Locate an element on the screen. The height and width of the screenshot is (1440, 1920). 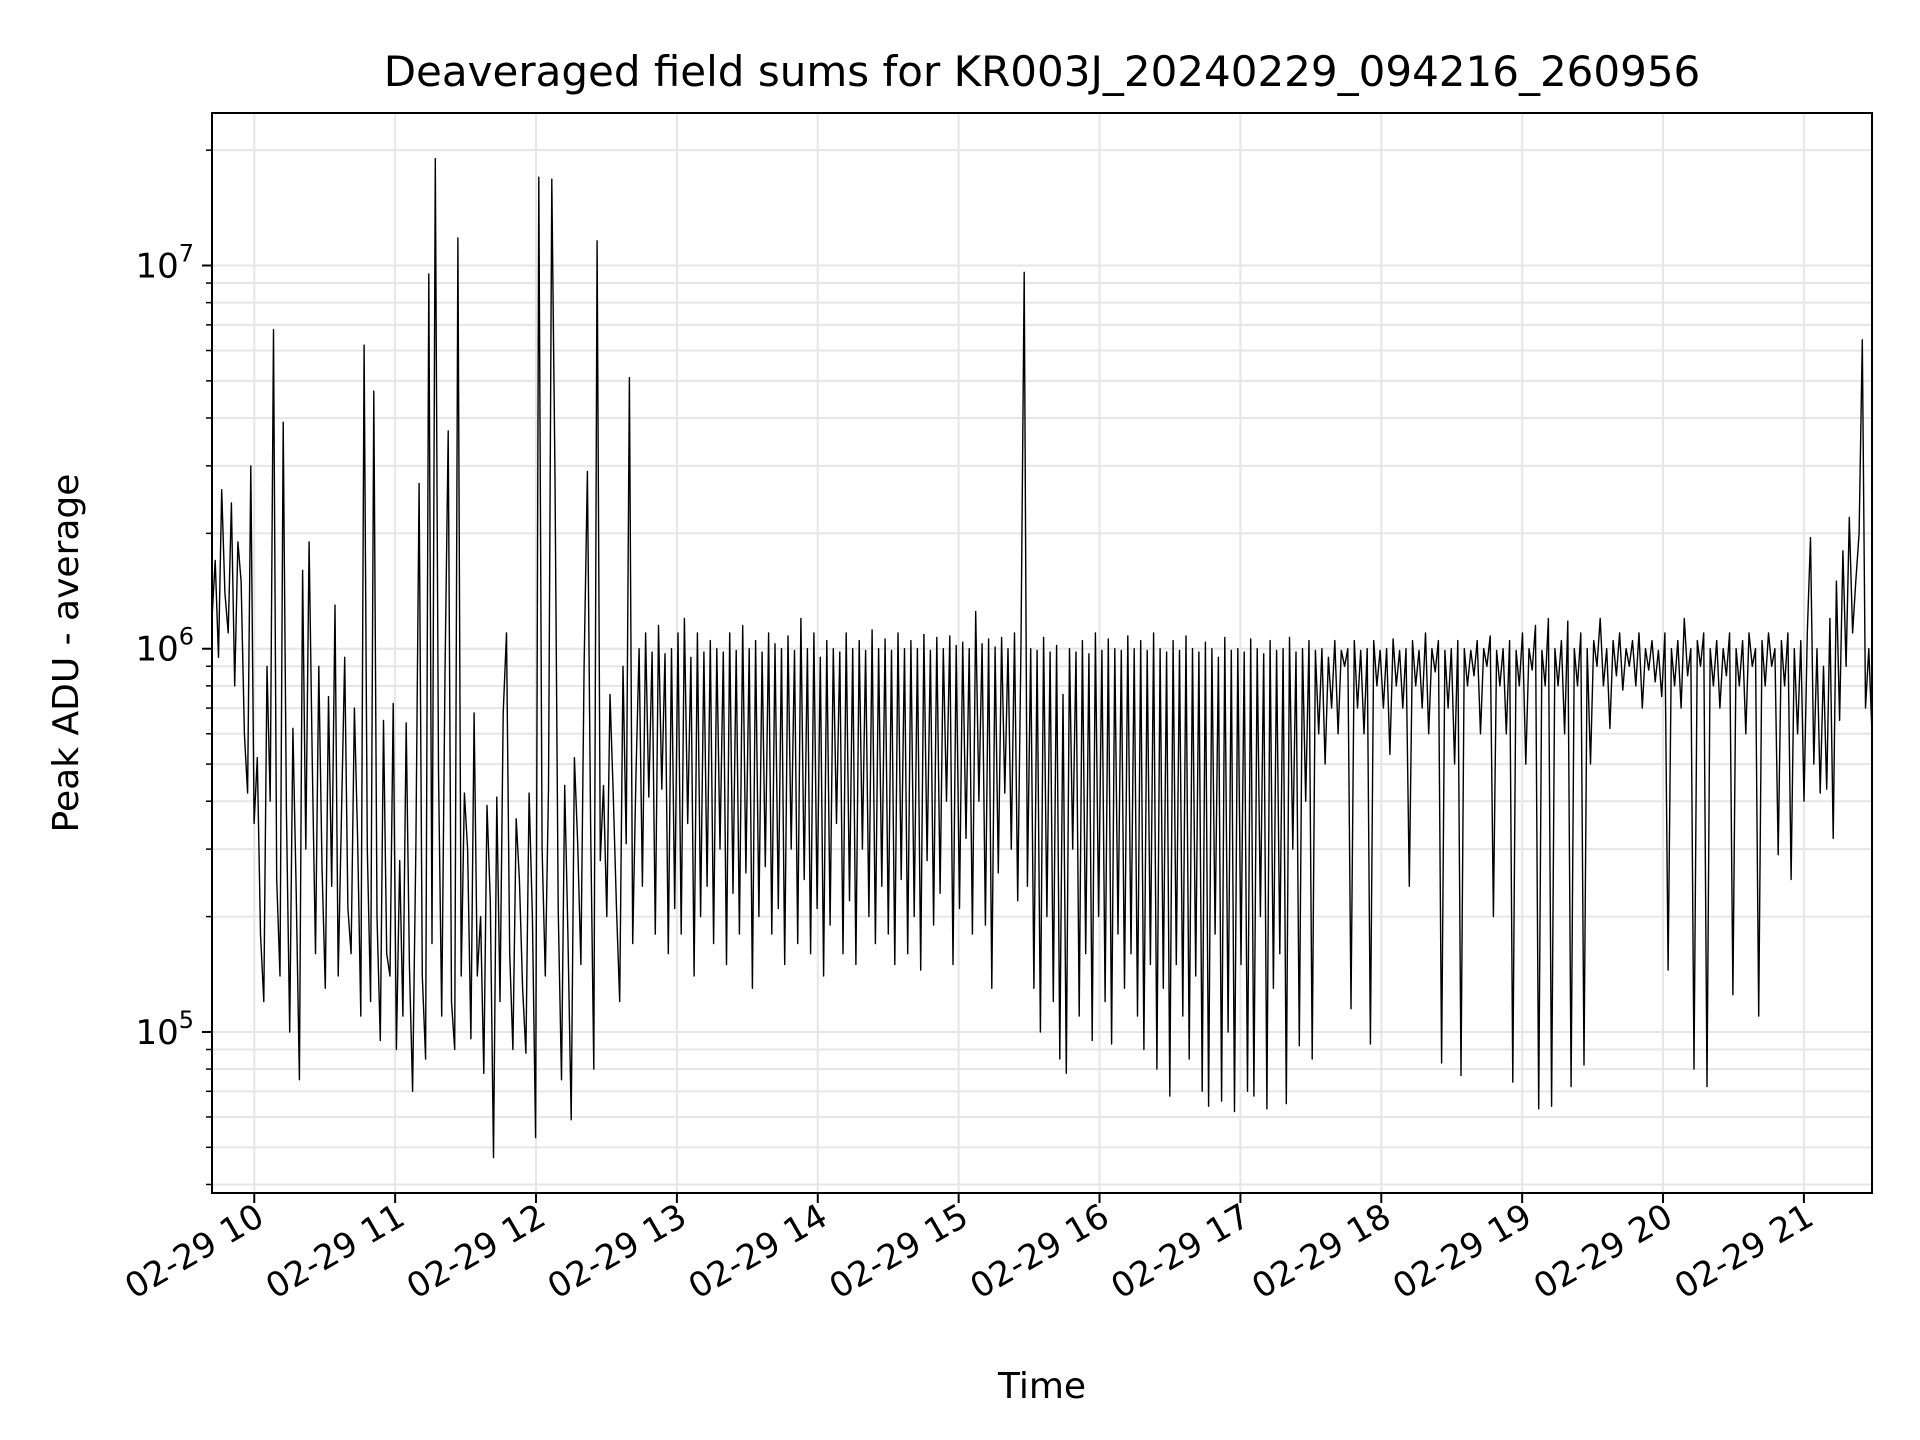
x-axis-label: Time is located at coordinates (1041, 1386).